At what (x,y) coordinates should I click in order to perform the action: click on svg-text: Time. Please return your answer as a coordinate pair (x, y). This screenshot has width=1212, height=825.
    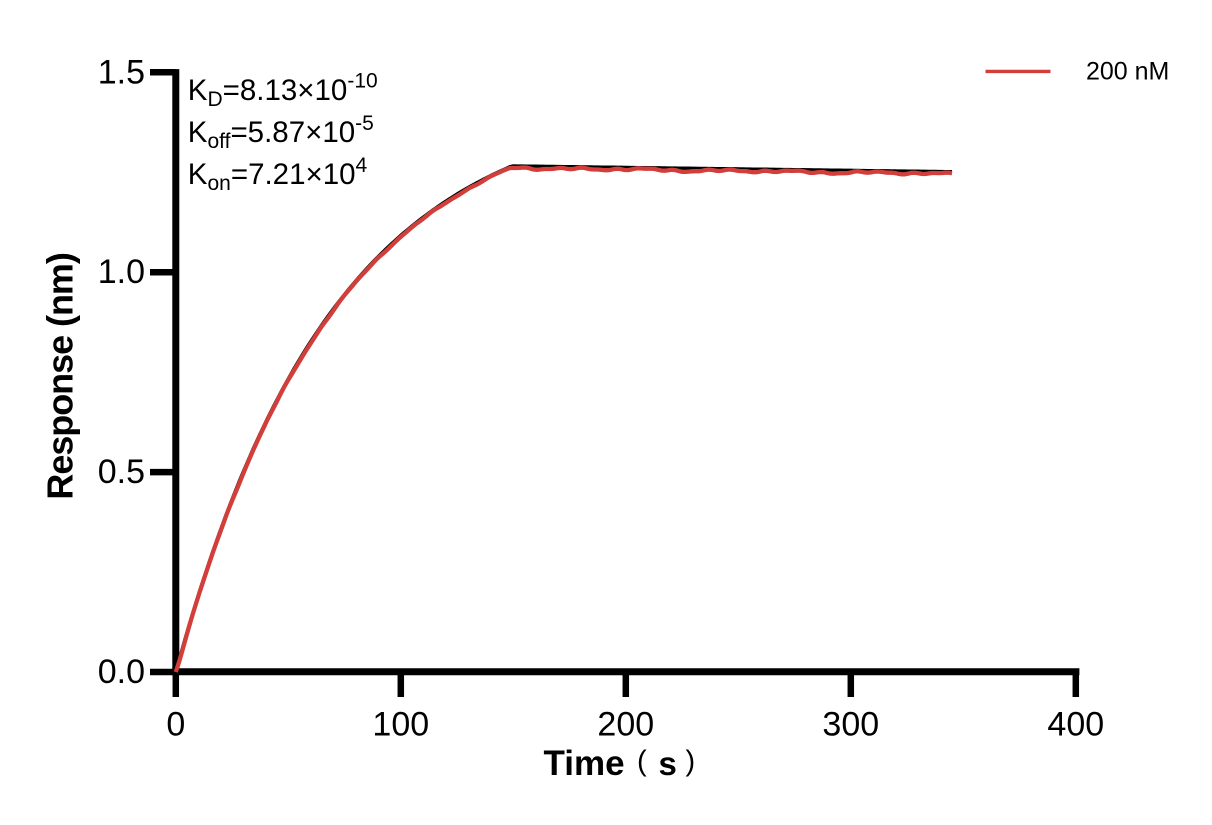
    Looking at the image, I should click on (584, 763).